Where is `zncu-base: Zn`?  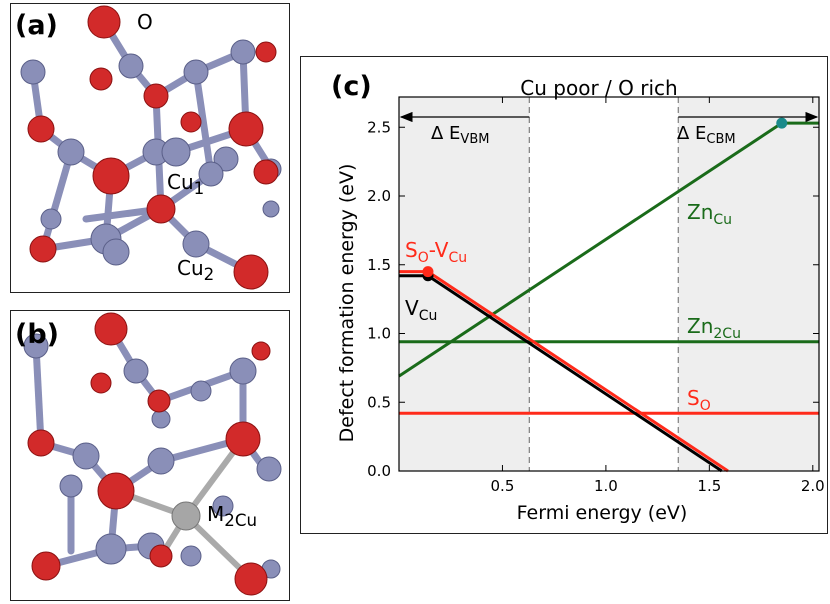
zncu-base: Zn is located at coordinates (700, 212).